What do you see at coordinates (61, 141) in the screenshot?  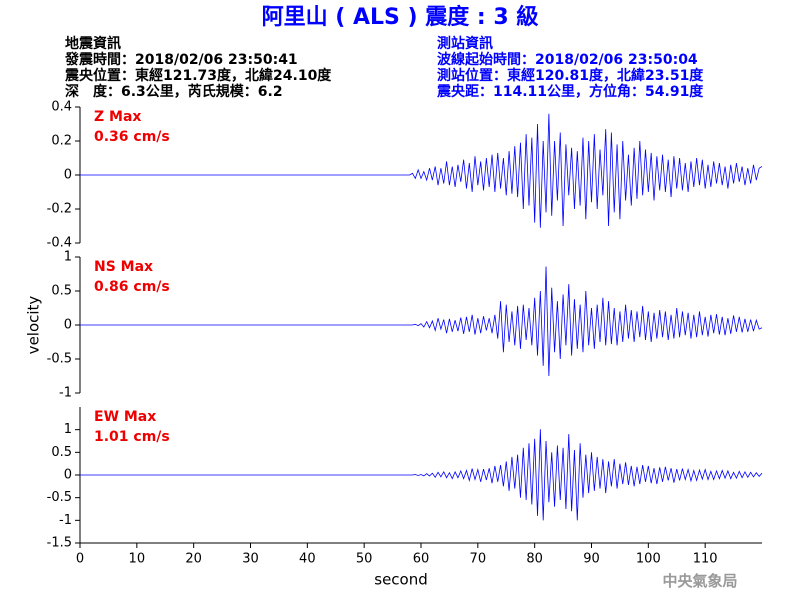 I see `y-tick-label: 0.2` at bounding box center [61, 141].